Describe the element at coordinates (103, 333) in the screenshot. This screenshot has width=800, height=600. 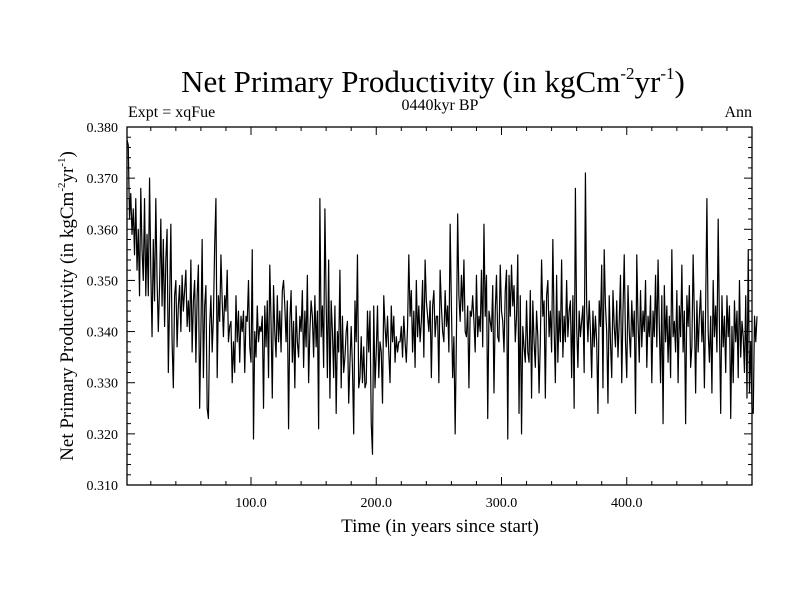
I see `y-tick-label: 0.340` at that location.